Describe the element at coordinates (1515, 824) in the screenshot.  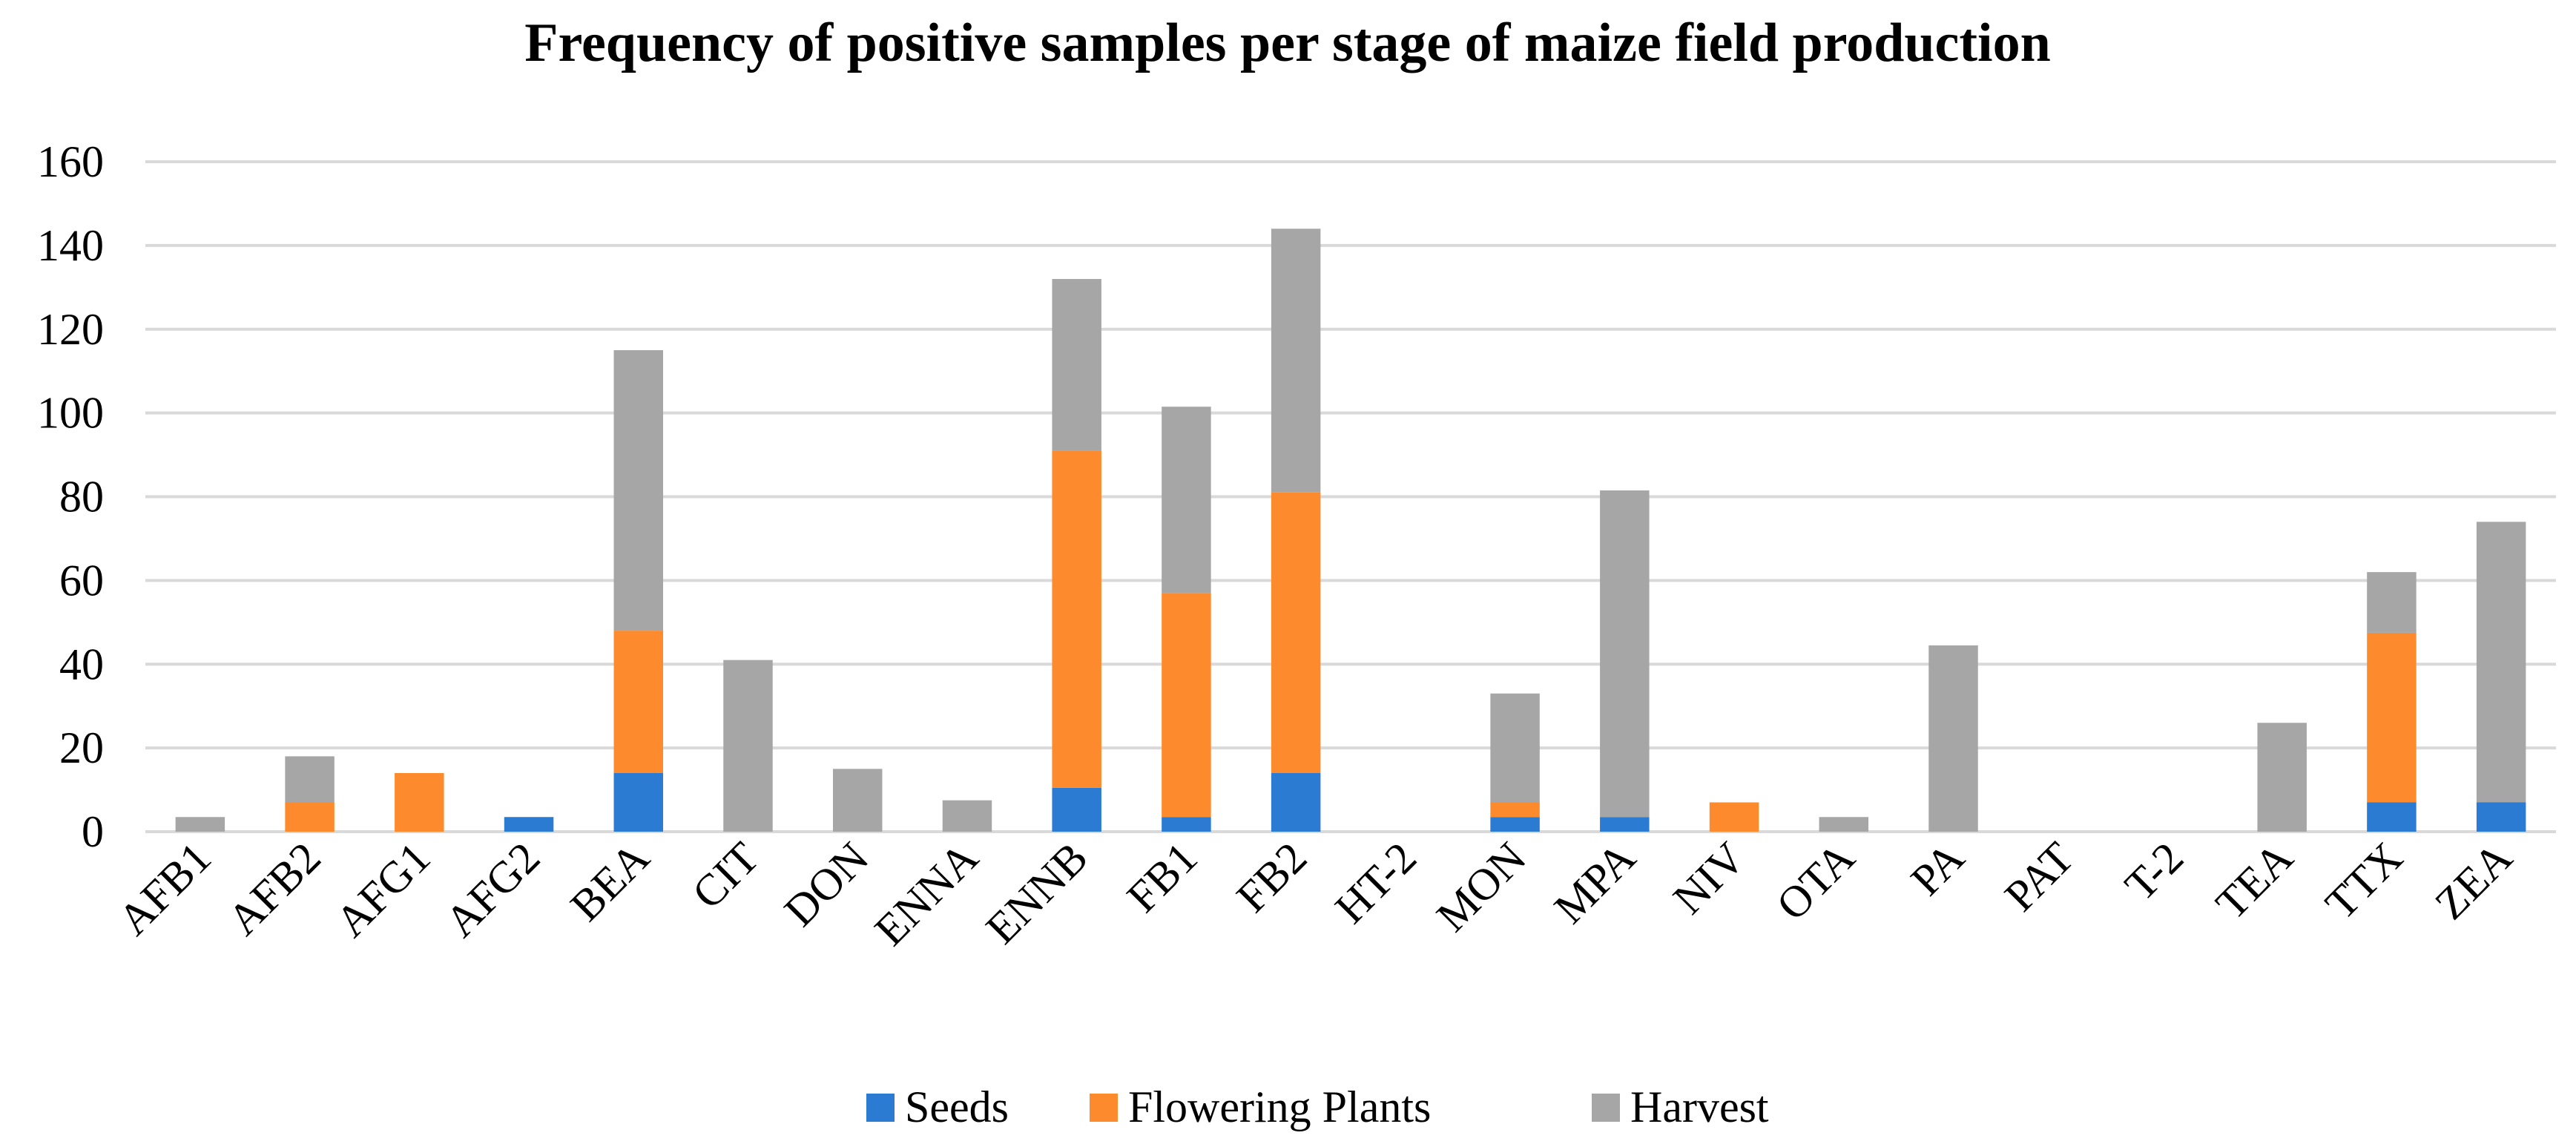
I see `bar-mon-seeds` at that location.